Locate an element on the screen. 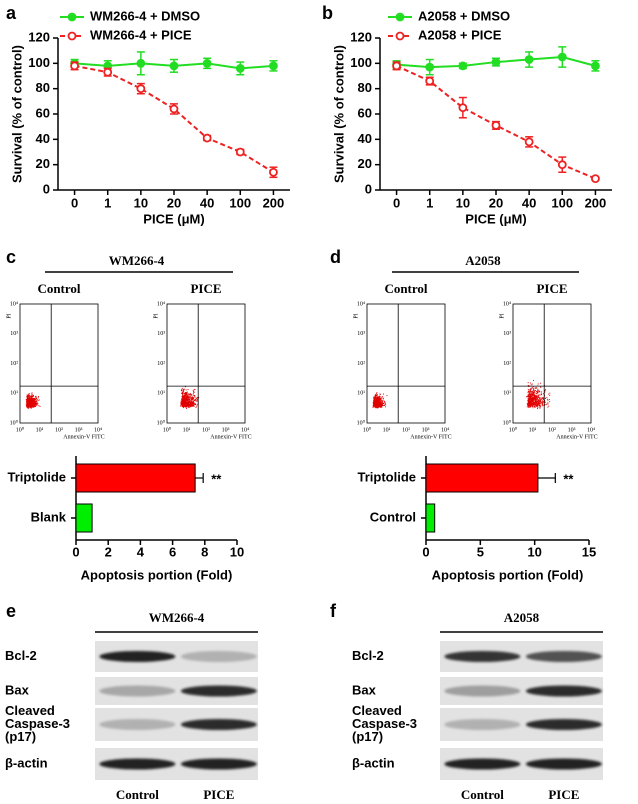 This screenshot has width=638, height=804. flow-x-tick-label: 10³ is located at coordinates (572, 430).